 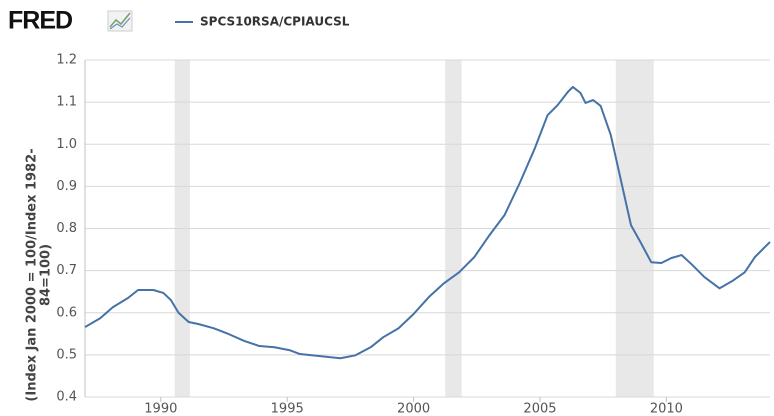 What do you see at coordinates (32, 274) in the screenshot?
I see `y-axis-label: (Index Jan 2000 = 100/Index 1982-` at bounding box center [32, 274].